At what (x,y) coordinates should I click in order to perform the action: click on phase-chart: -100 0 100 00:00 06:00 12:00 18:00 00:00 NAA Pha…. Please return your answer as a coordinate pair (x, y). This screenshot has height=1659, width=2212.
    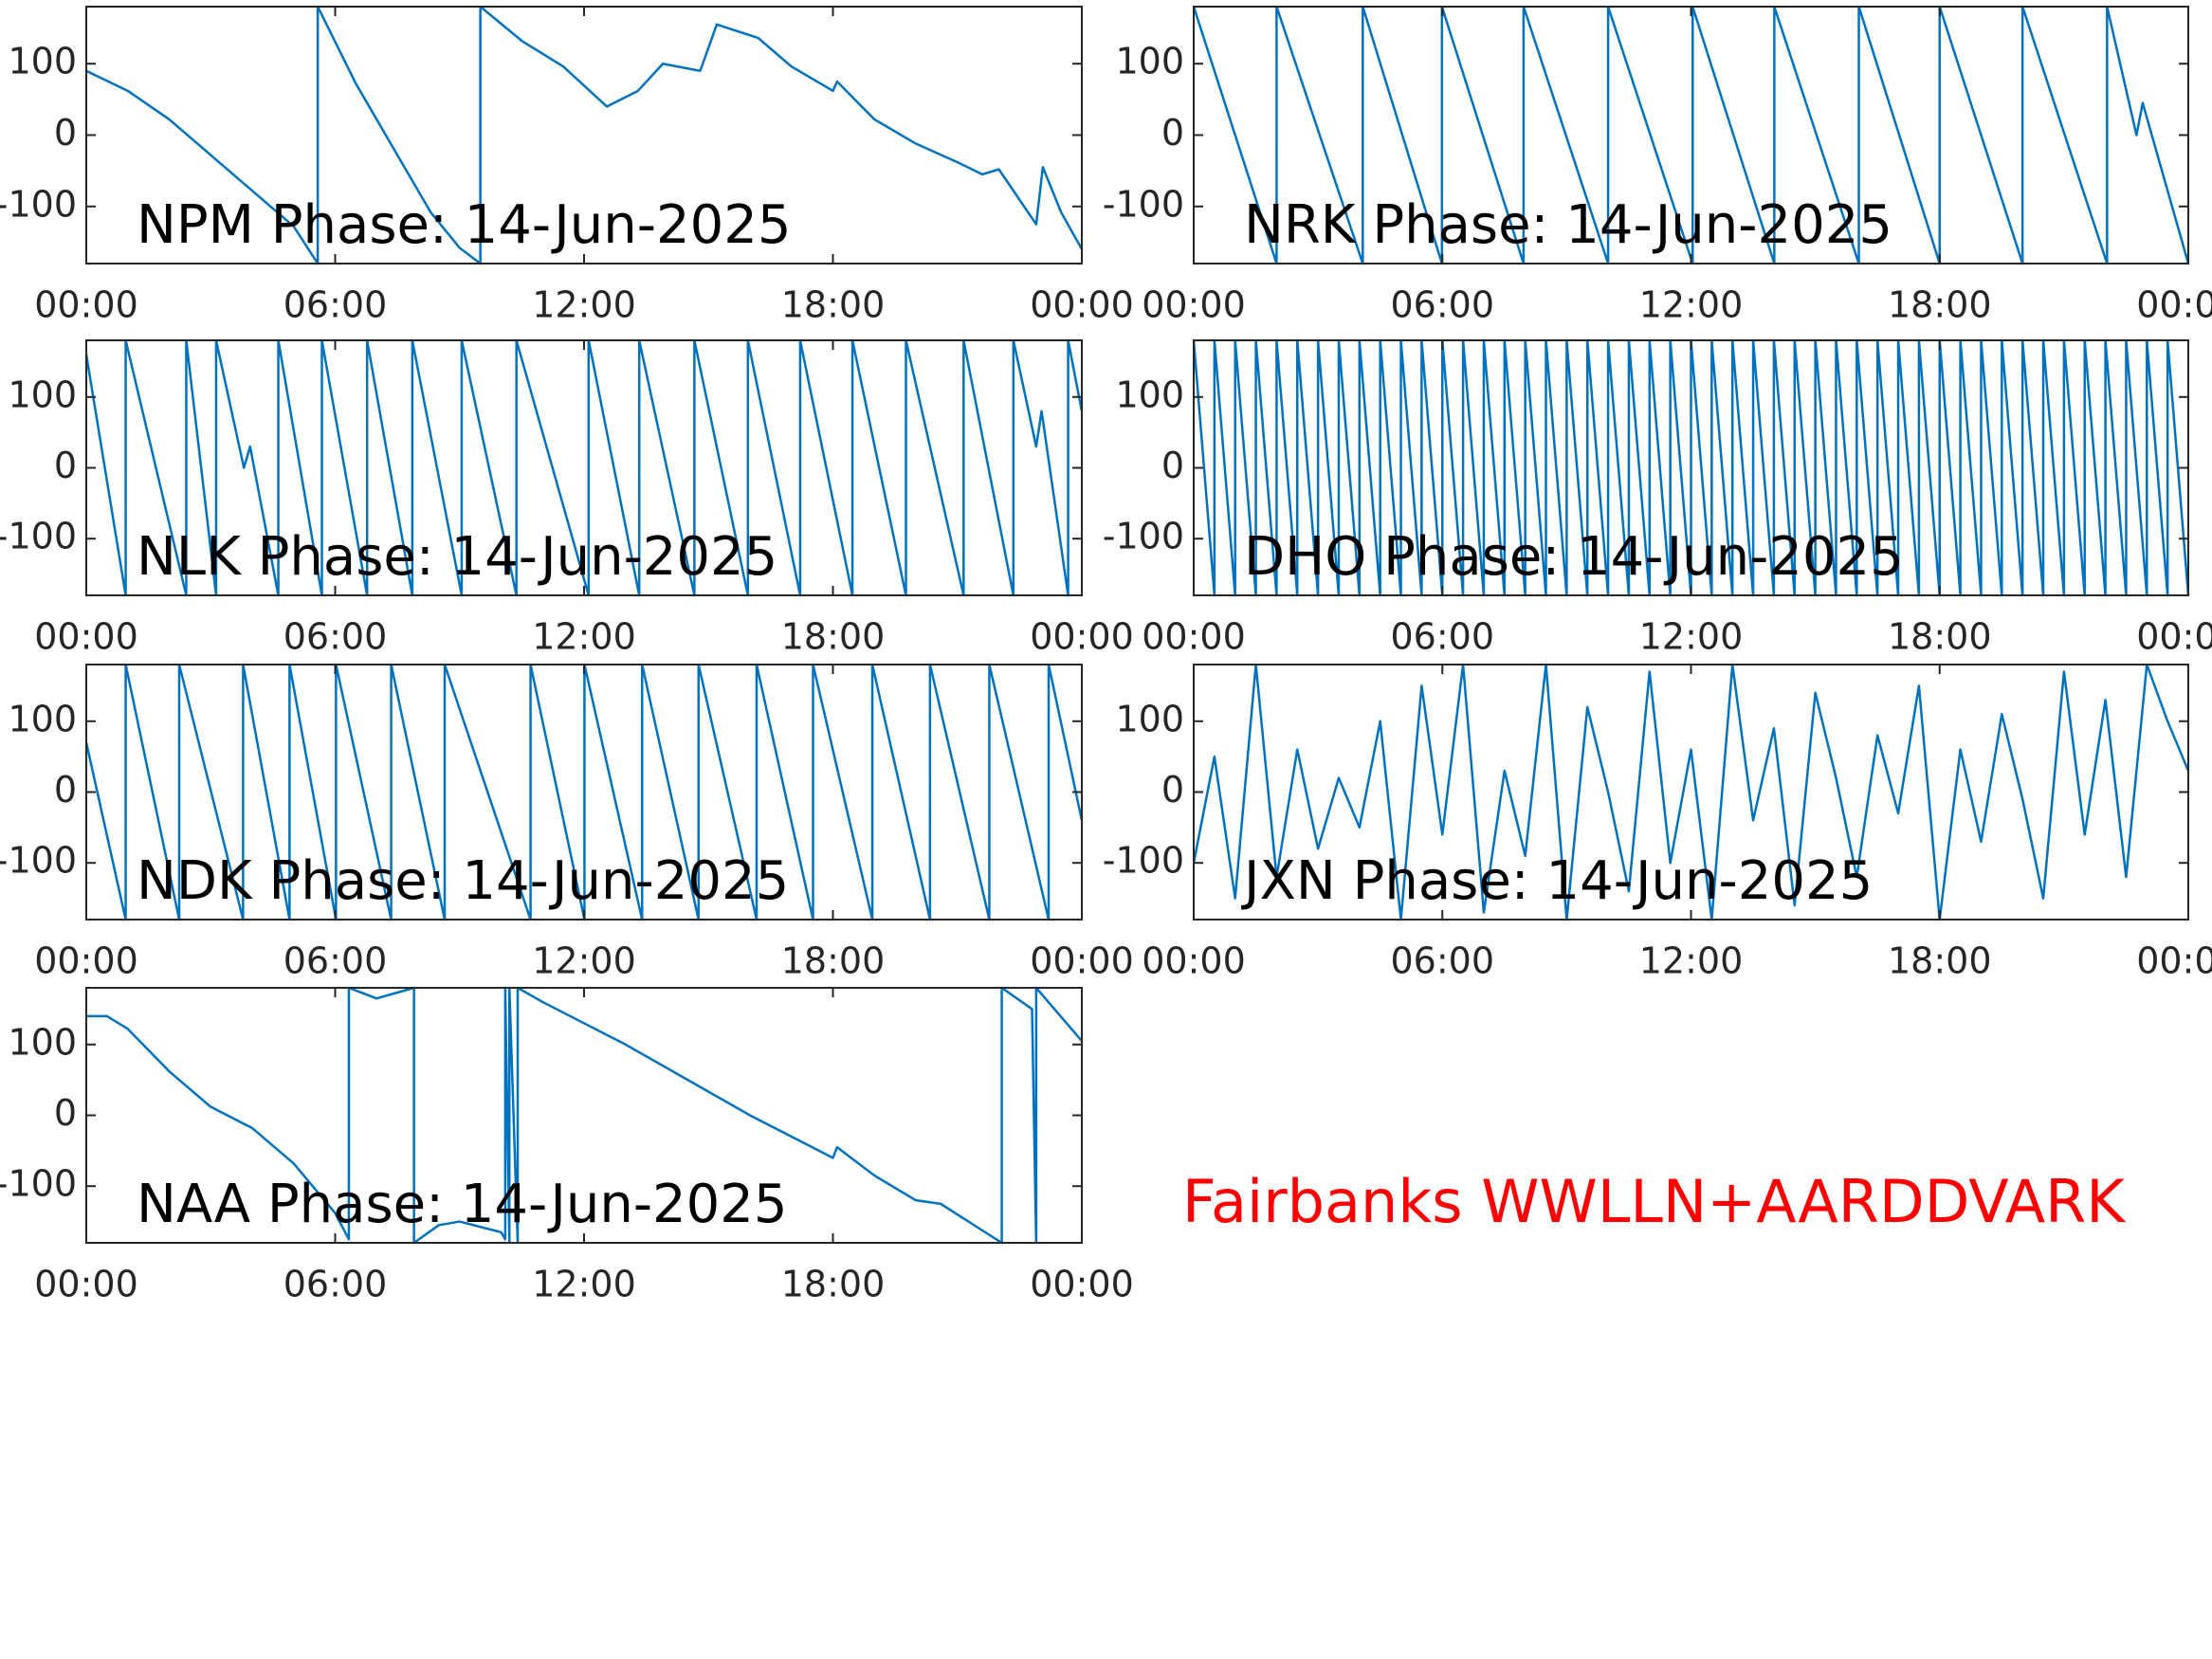
    Looking at the image, I should click on (567, 1145).